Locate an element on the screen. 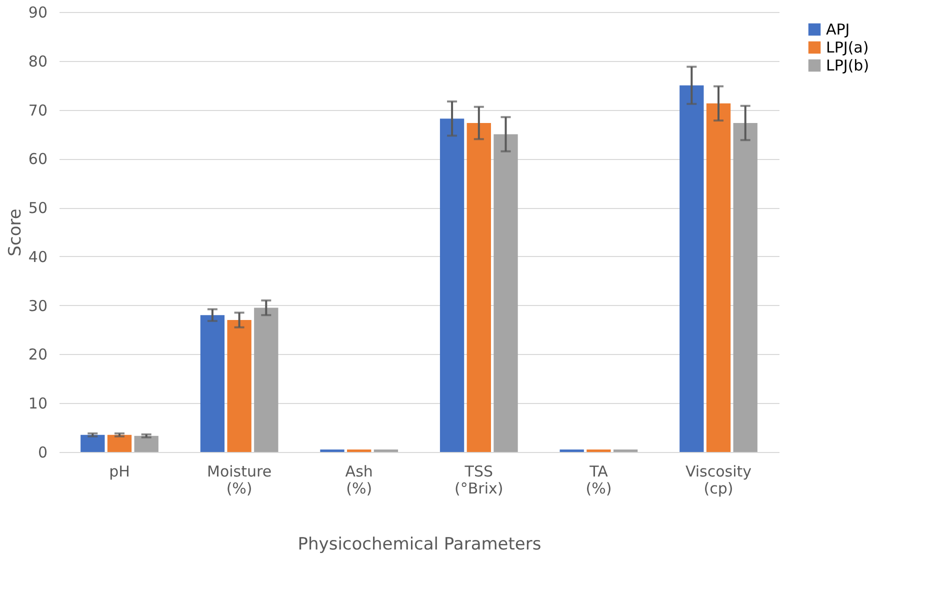  y-axis-title: Score is located at coordinates (15, 232).